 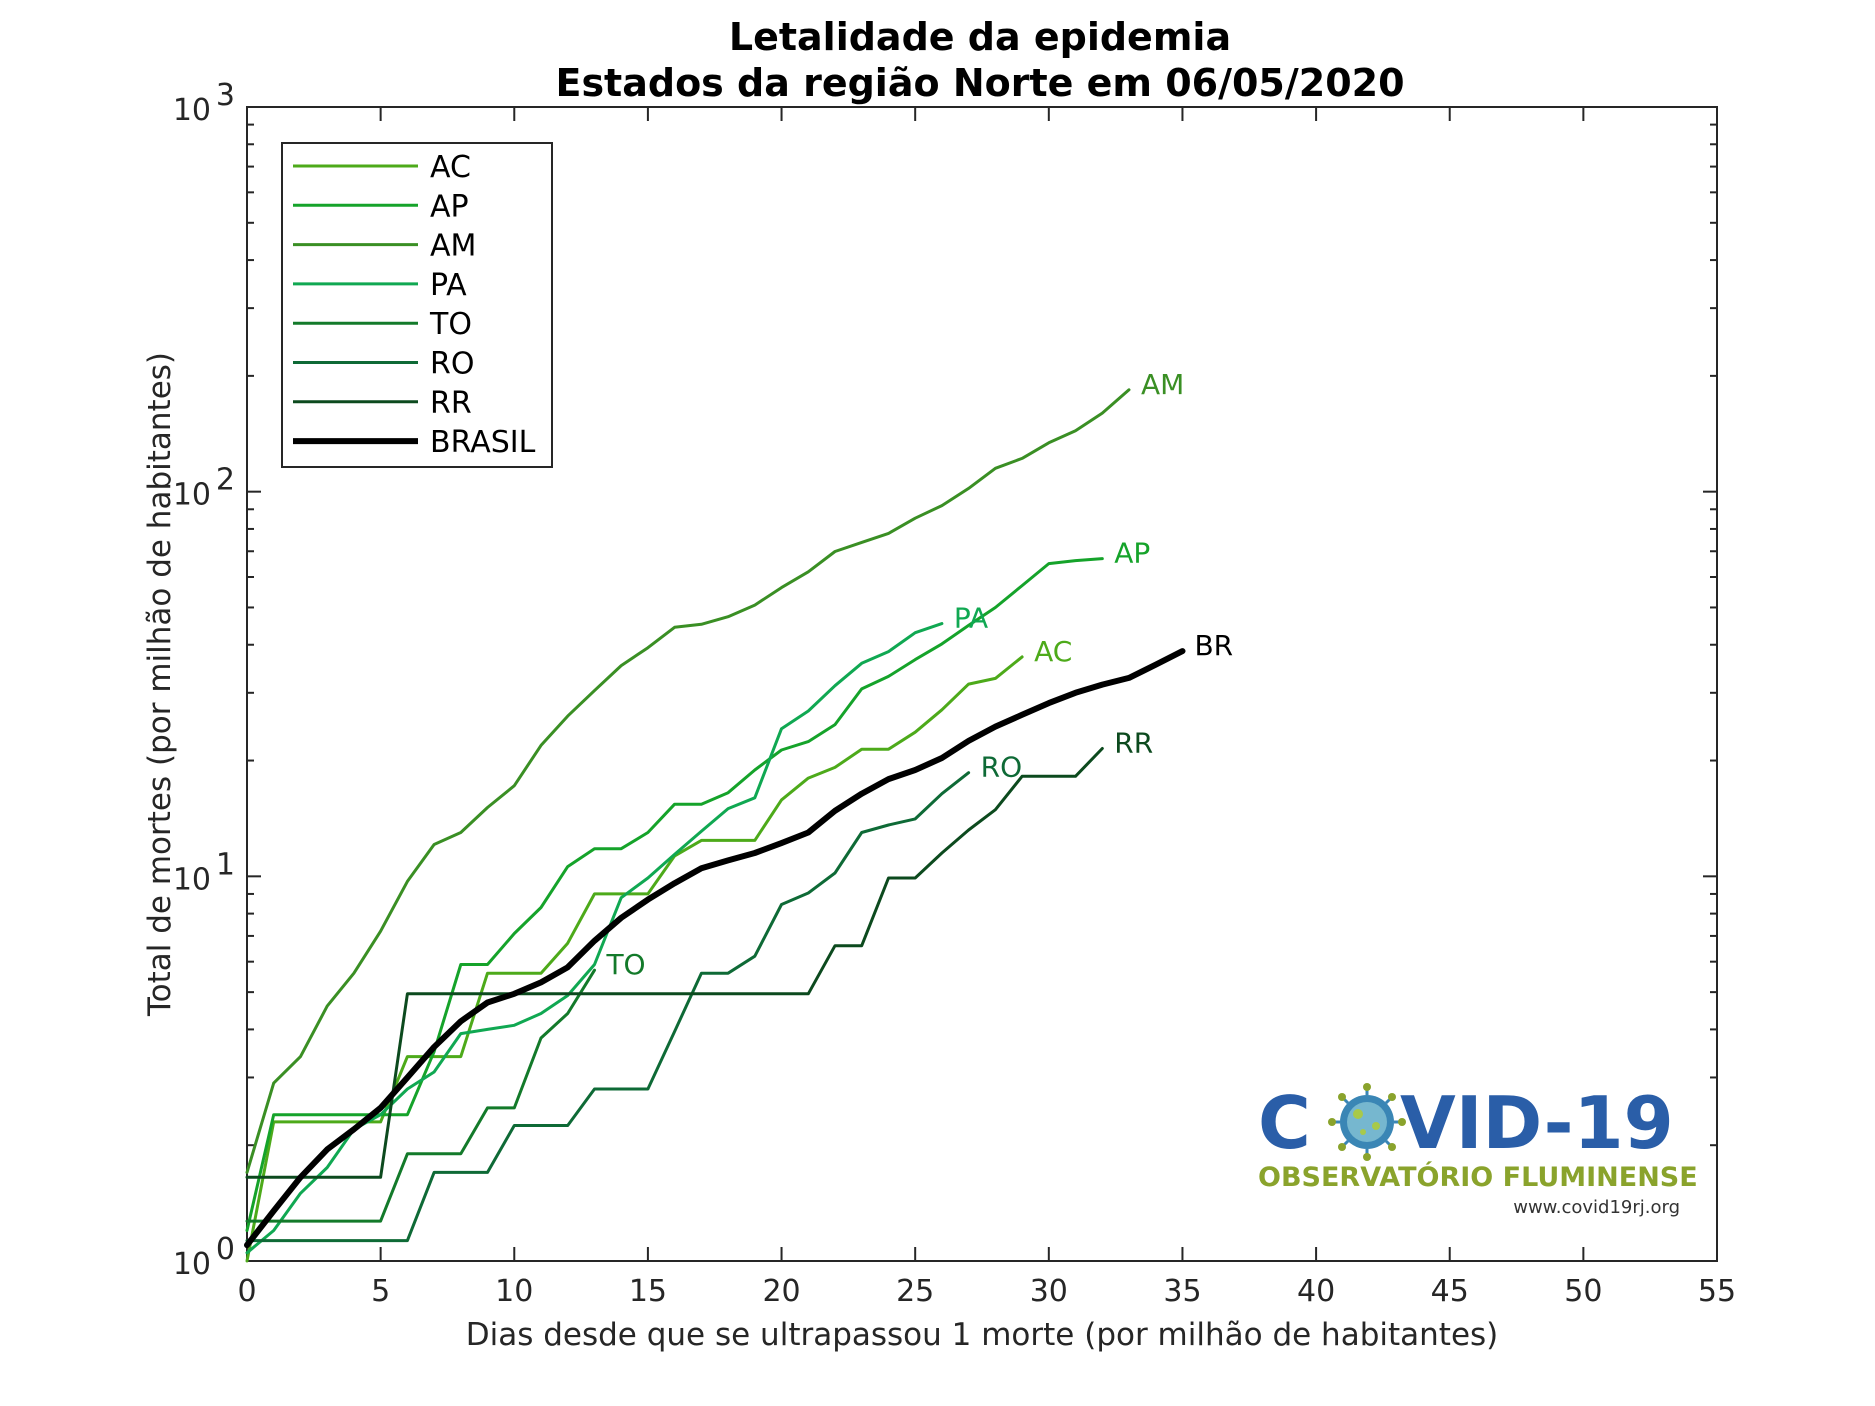 I want to click on legend-label-brasil: BRASIL, so click(x=483, y=442).